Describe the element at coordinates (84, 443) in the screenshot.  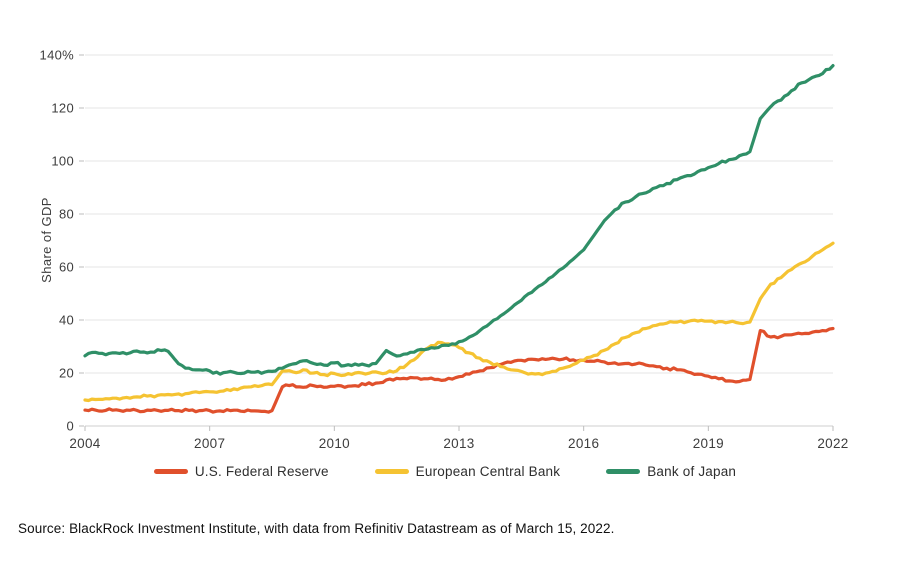
I see `x-tick-label: 2004` at that location.